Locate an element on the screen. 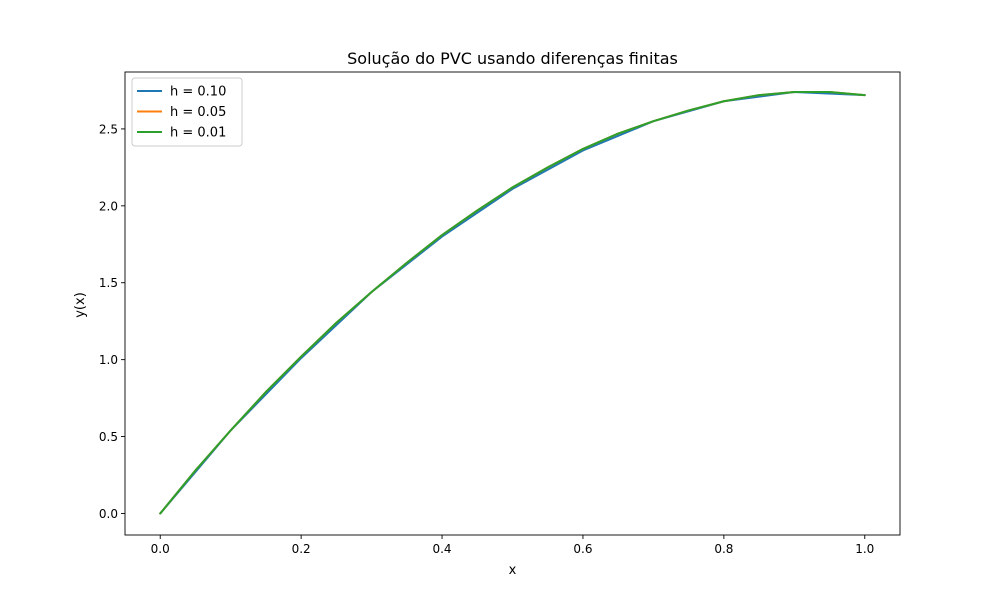 This screenshot has height=600, width=1000. legend-label: h = 0.10 is located at coordinates (198, 92).